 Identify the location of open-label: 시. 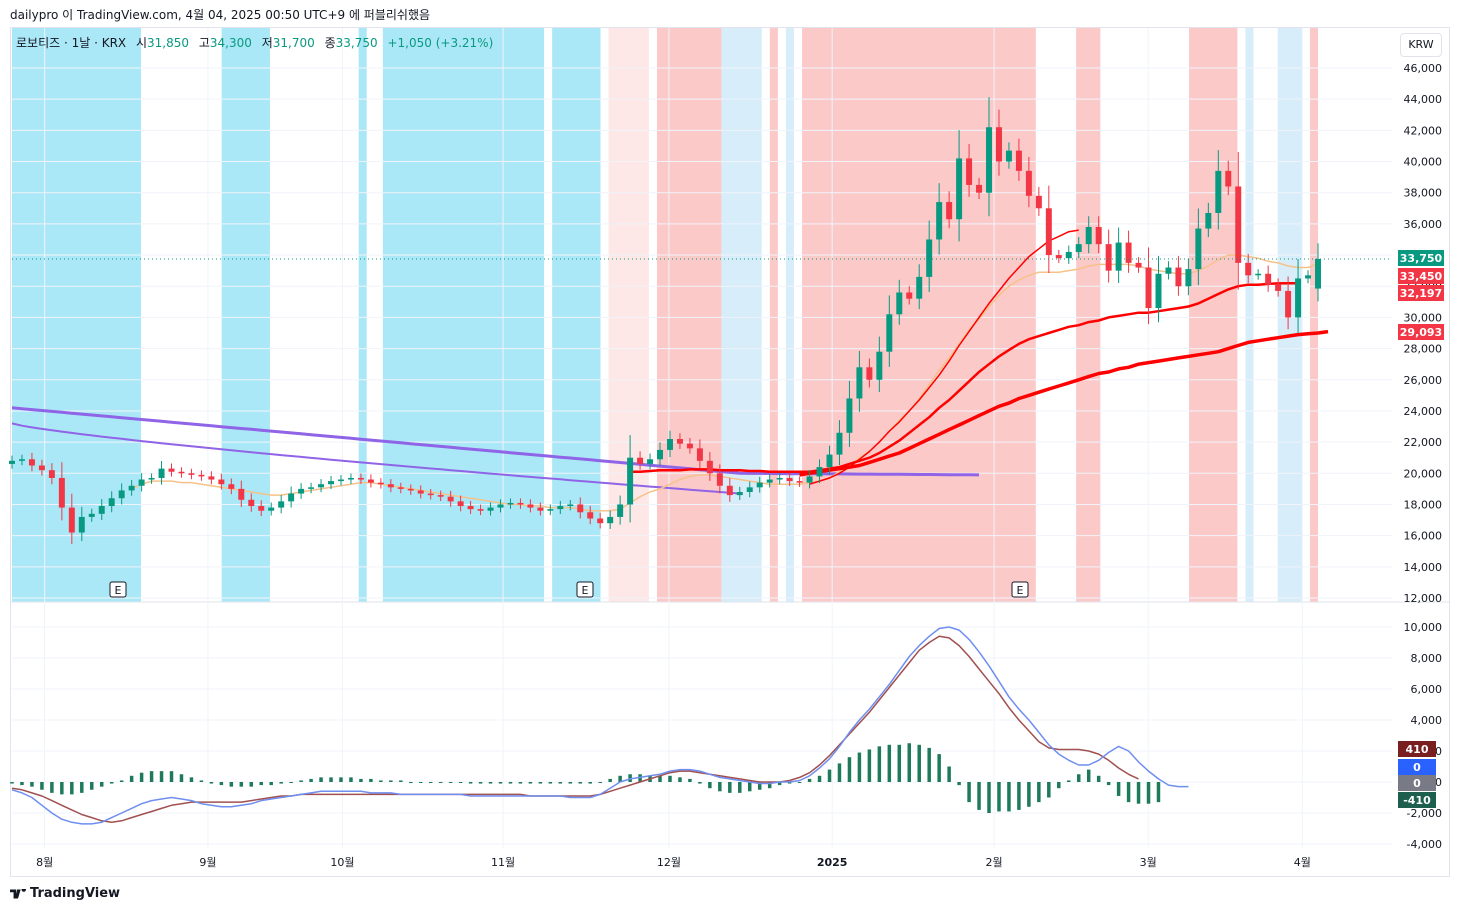
(141, 43).